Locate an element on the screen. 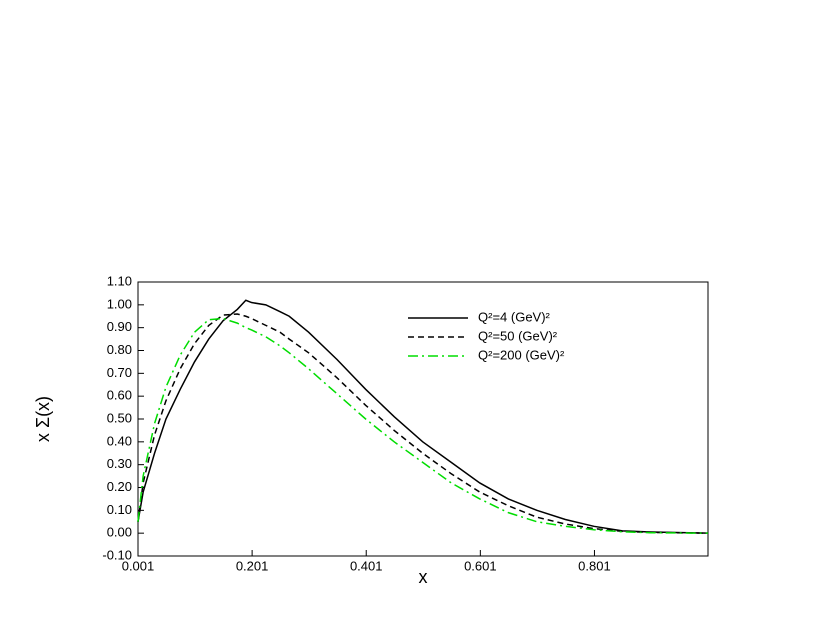 Image resolution: width=830 pixels, height=623 pixels. y-axis-title: x Σ(x) is located at coordinates (43, 419).